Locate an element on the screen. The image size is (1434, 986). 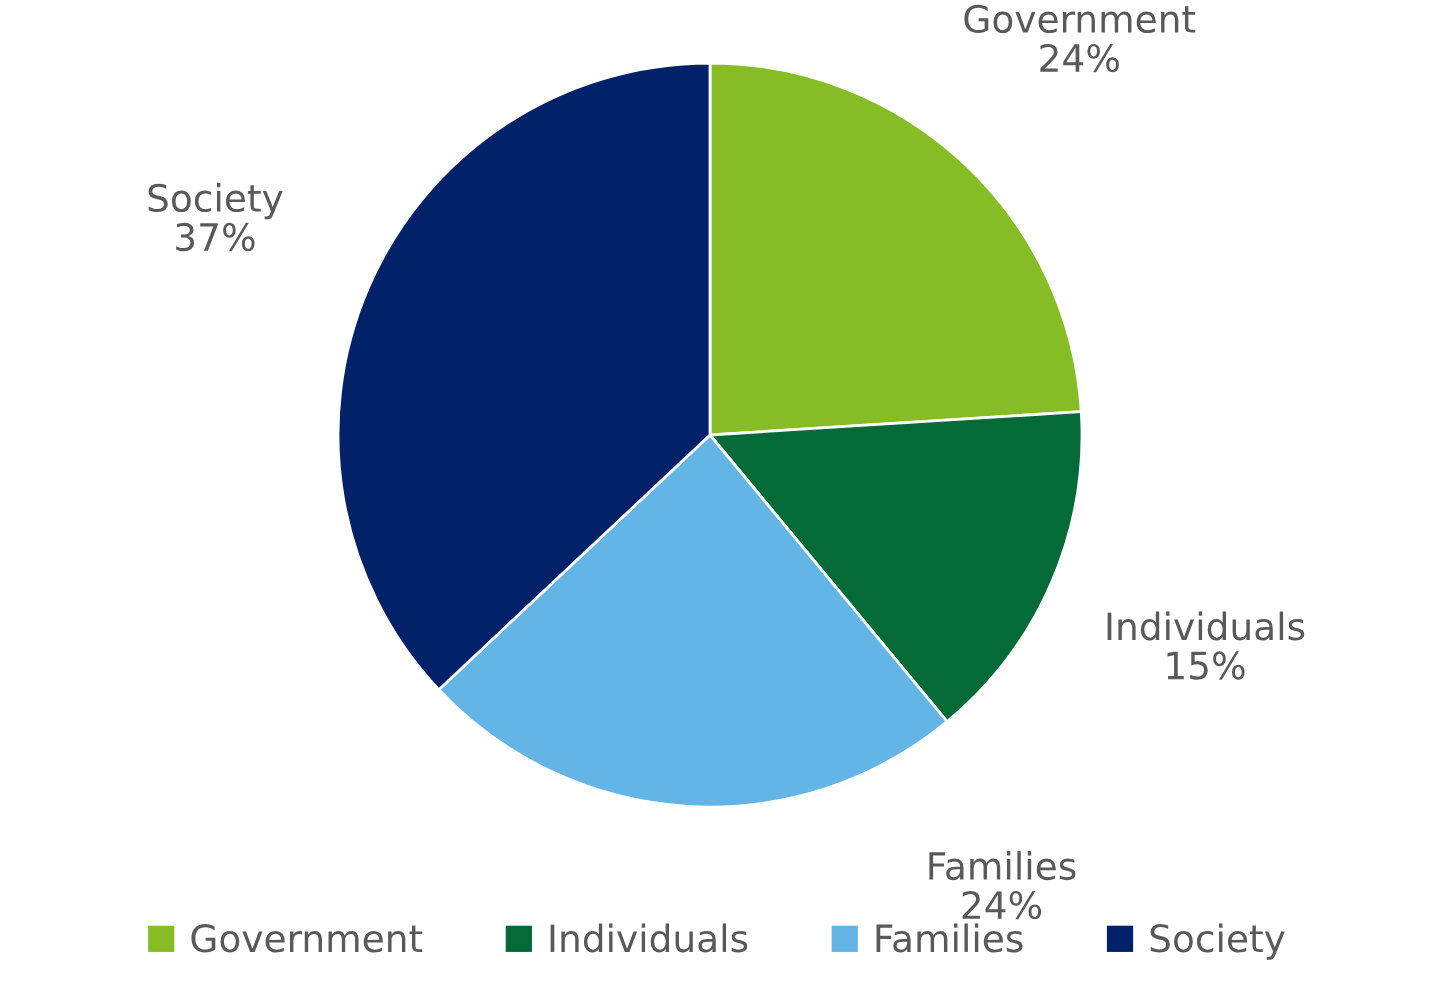
legend-label: Families is located at coordinates (949, 938).